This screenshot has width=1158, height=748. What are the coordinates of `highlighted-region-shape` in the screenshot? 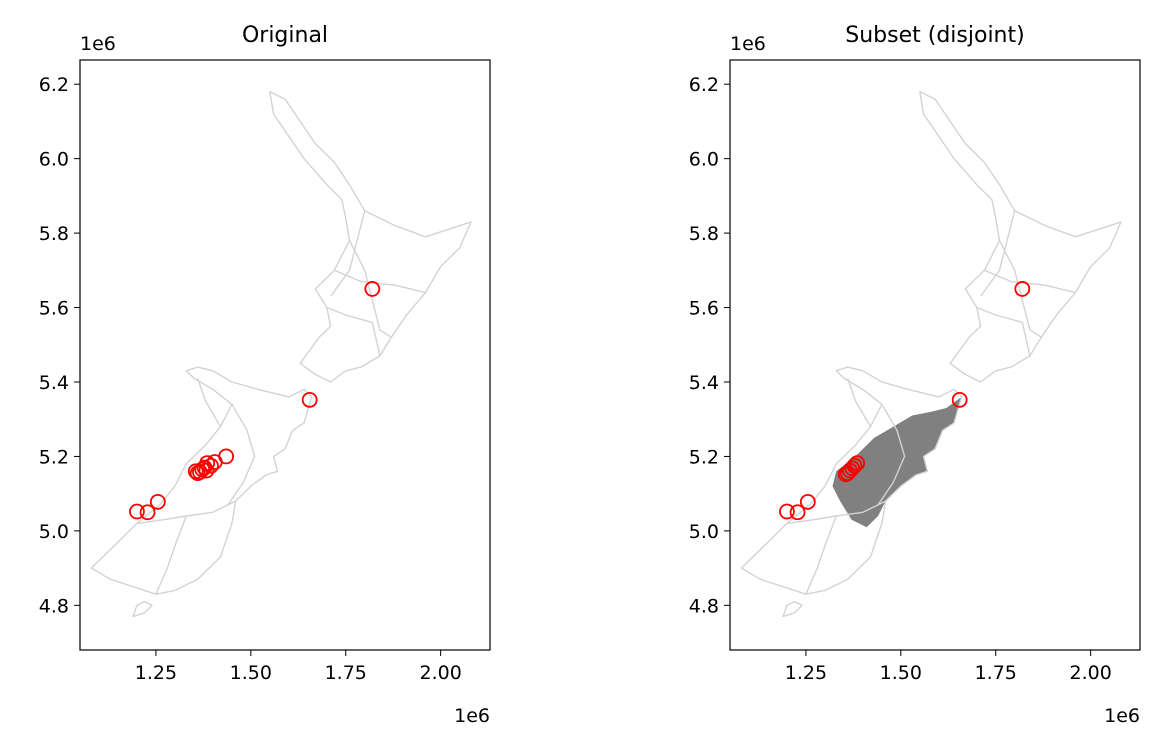 It's located at (897, 462).